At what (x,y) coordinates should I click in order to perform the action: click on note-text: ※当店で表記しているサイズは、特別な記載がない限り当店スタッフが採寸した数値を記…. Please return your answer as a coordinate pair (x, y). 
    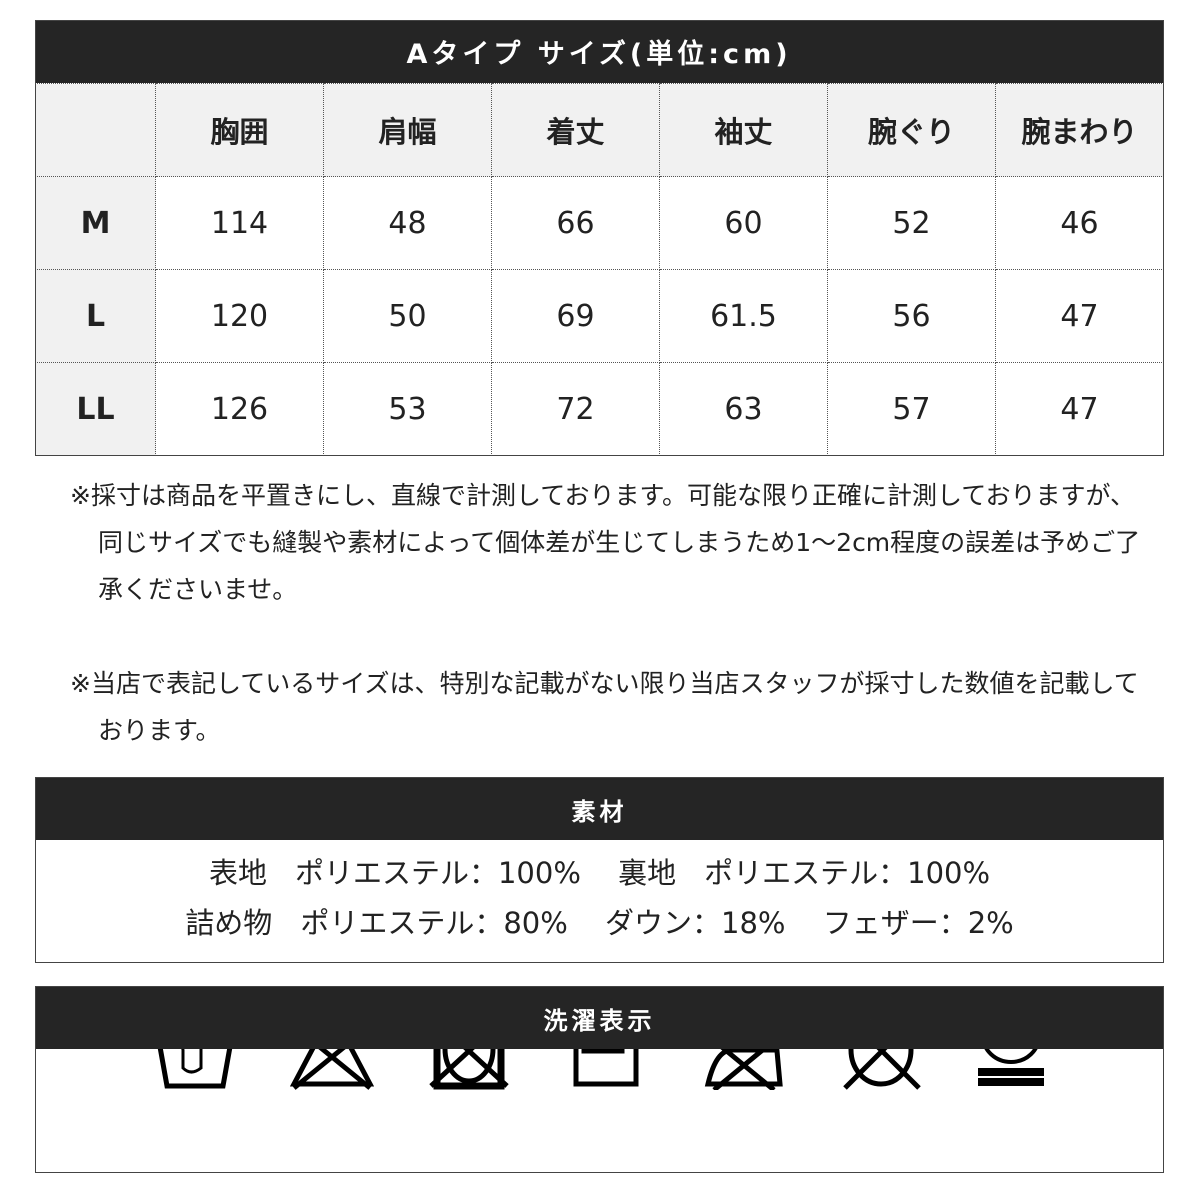
    Looking at the image, I should click on (604, 707).